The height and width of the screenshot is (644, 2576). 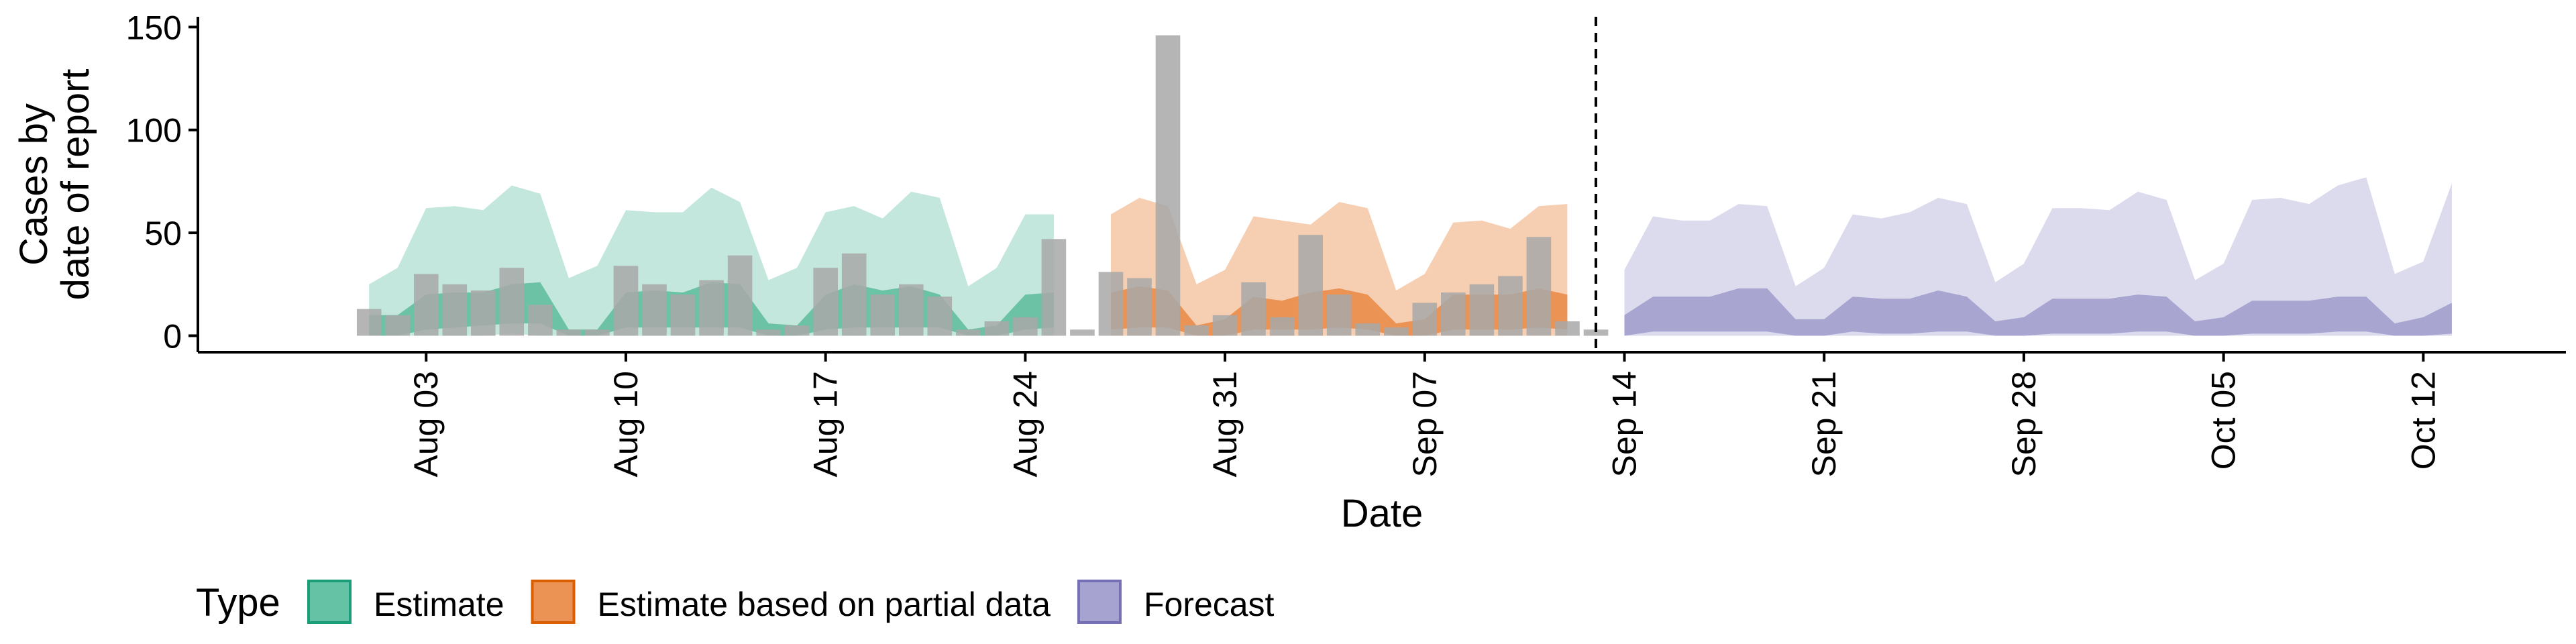 I want to click on legend-label-0: Estimate, so click(x=439, y=604).